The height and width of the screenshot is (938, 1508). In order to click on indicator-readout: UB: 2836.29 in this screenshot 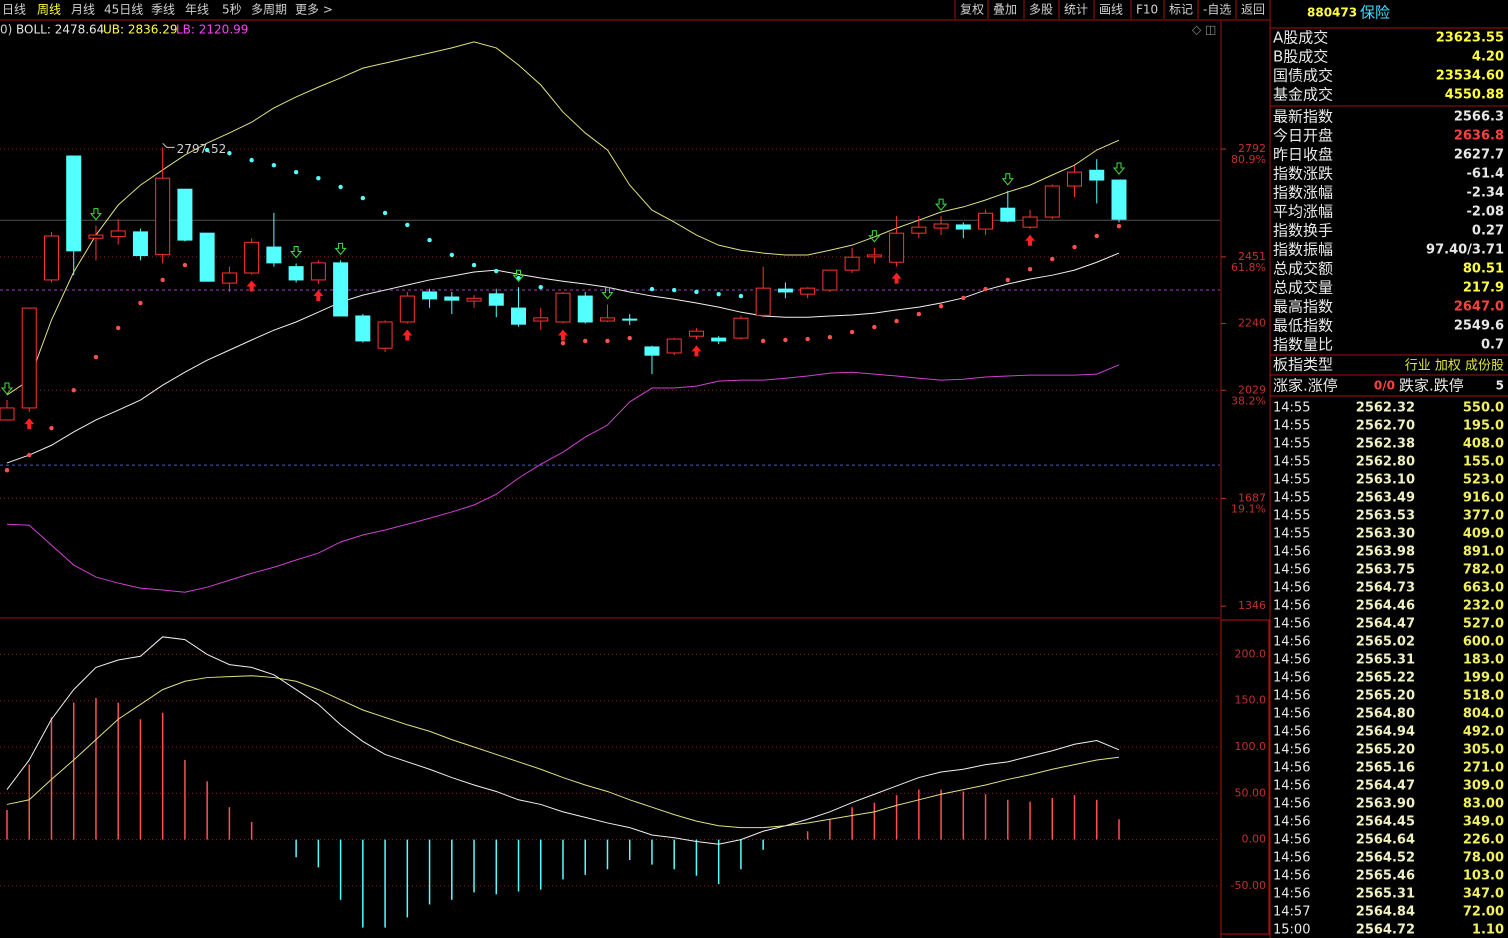, I will do `click(140, 30)`.